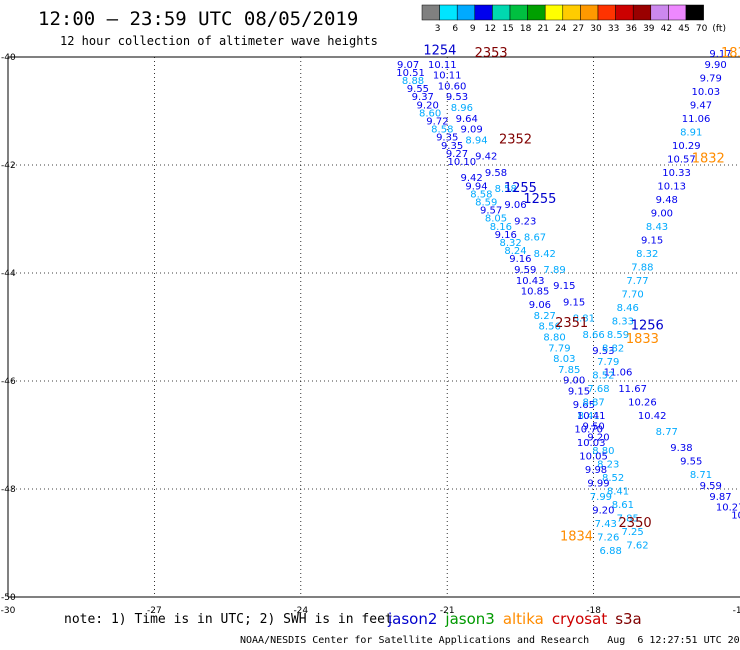  I want to click on colorbar-label: 3, so click(438, 29).